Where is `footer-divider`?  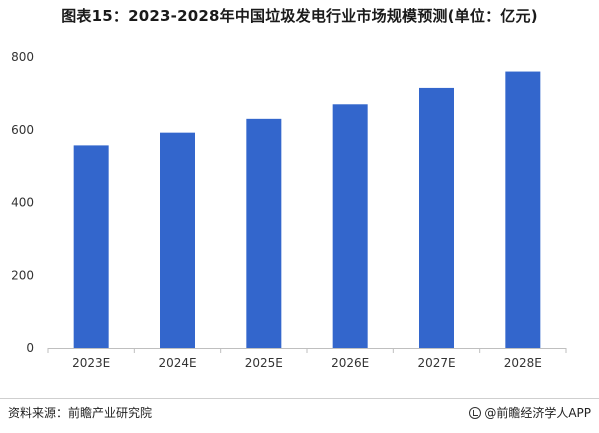 footer-divider is located at coordinates (299, 398).